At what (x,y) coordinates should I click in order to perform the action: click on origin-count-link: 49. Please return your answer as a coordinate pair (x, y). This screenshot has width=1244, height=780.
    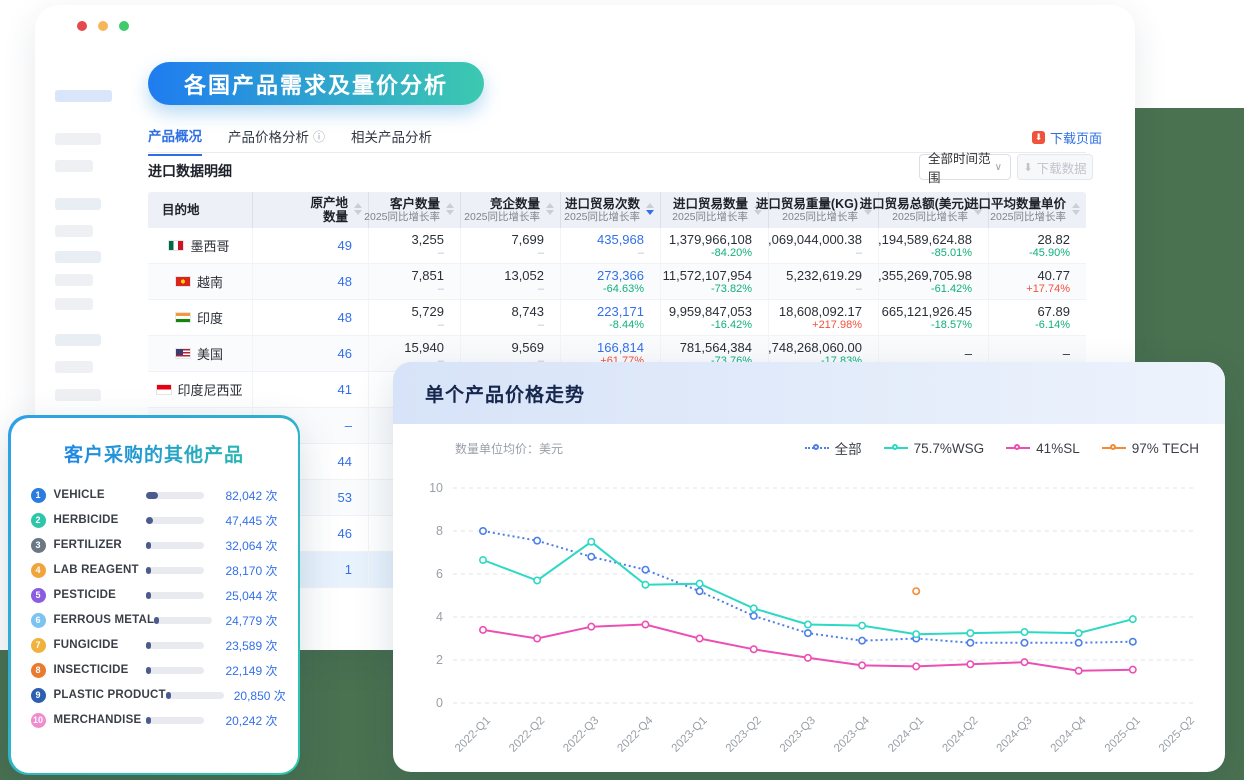
    Looking at the image, I should click on (344, 245).